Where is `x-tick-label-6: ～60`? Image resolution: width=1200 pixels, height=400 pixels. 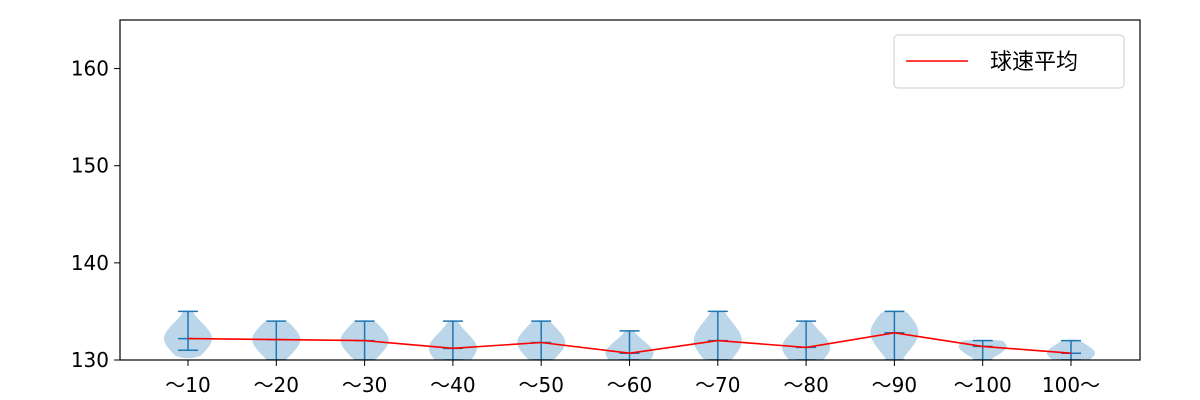 x-tick-label-6: ～60 is located at coordinates (629, 385).